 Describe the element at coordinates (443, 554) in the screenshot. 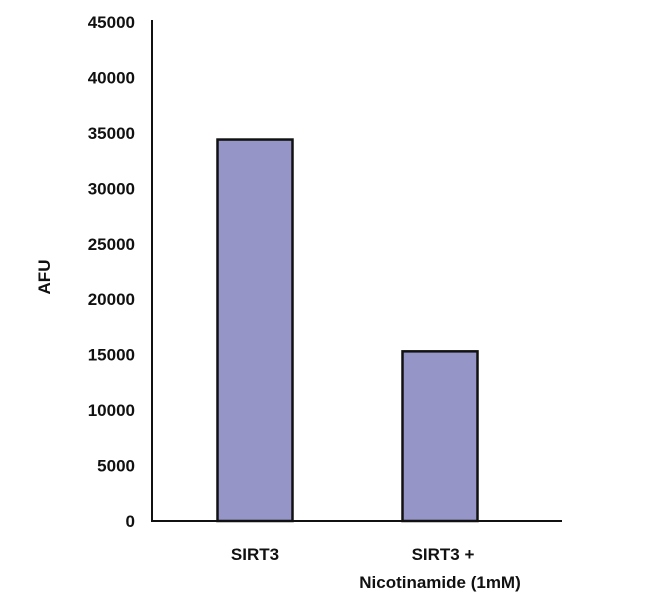

I see `x-tick-label: SIRT3 +` at that location.